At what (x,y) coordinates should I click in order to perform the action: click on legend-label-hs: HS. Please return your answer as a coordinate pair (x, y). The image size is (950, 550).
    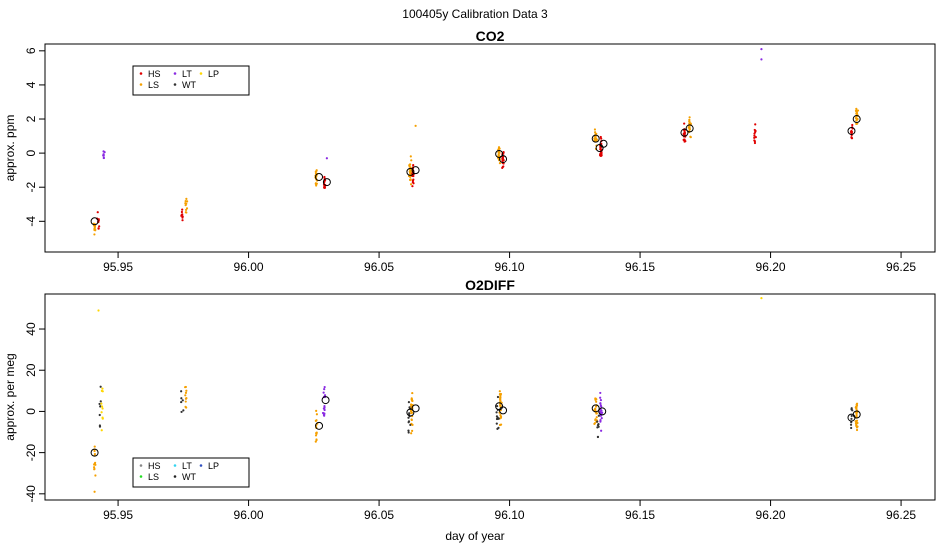
    Looking at the image, I should click on (154, 74).